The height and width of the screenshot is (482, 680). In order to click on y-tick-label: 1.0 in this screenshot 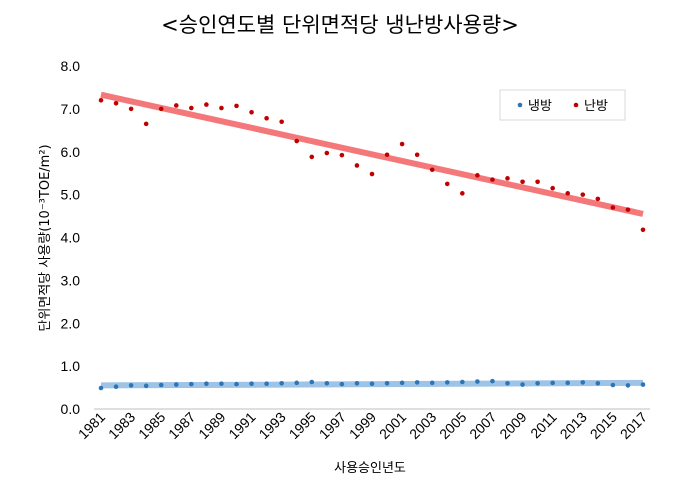, I will do `click(71, 366)`.